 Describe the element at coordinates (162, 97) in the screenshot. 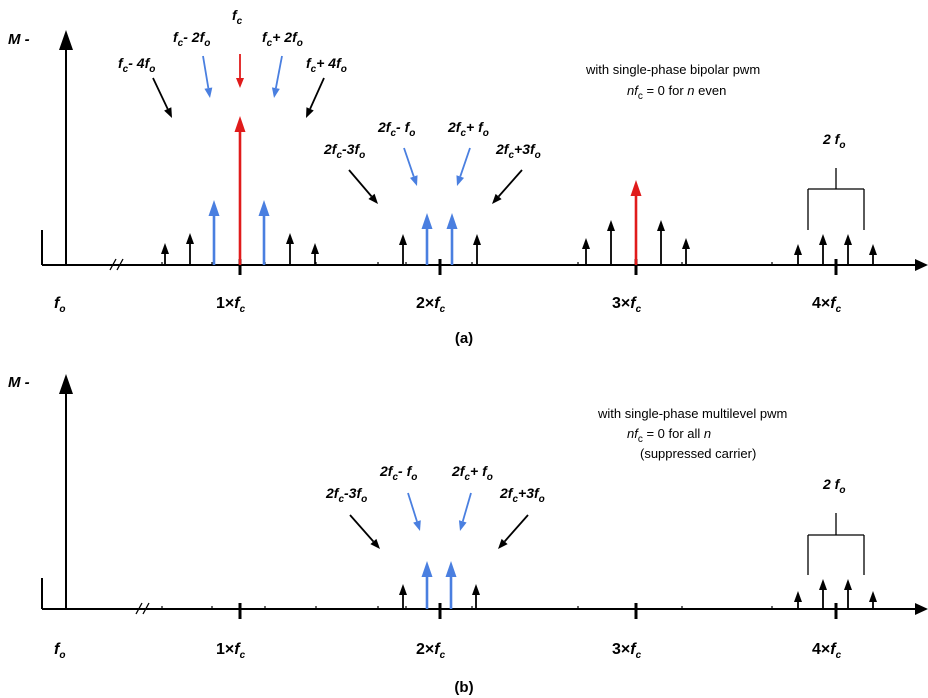

I see `pointer-fc-minus-4fo` at that location.